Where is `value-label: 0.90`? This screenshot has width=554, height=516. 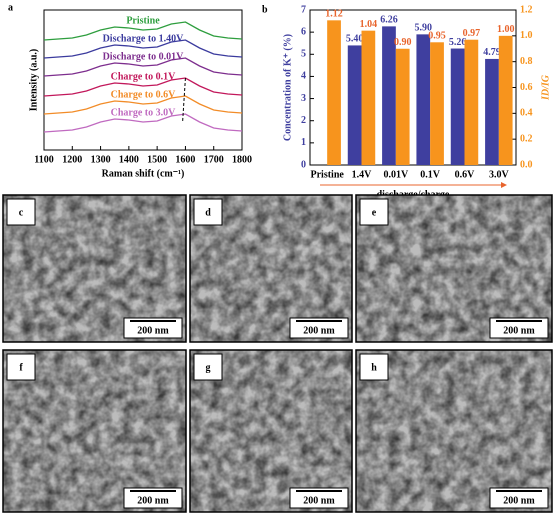 value-label: 0.90 is located at coordinates (403, 42).